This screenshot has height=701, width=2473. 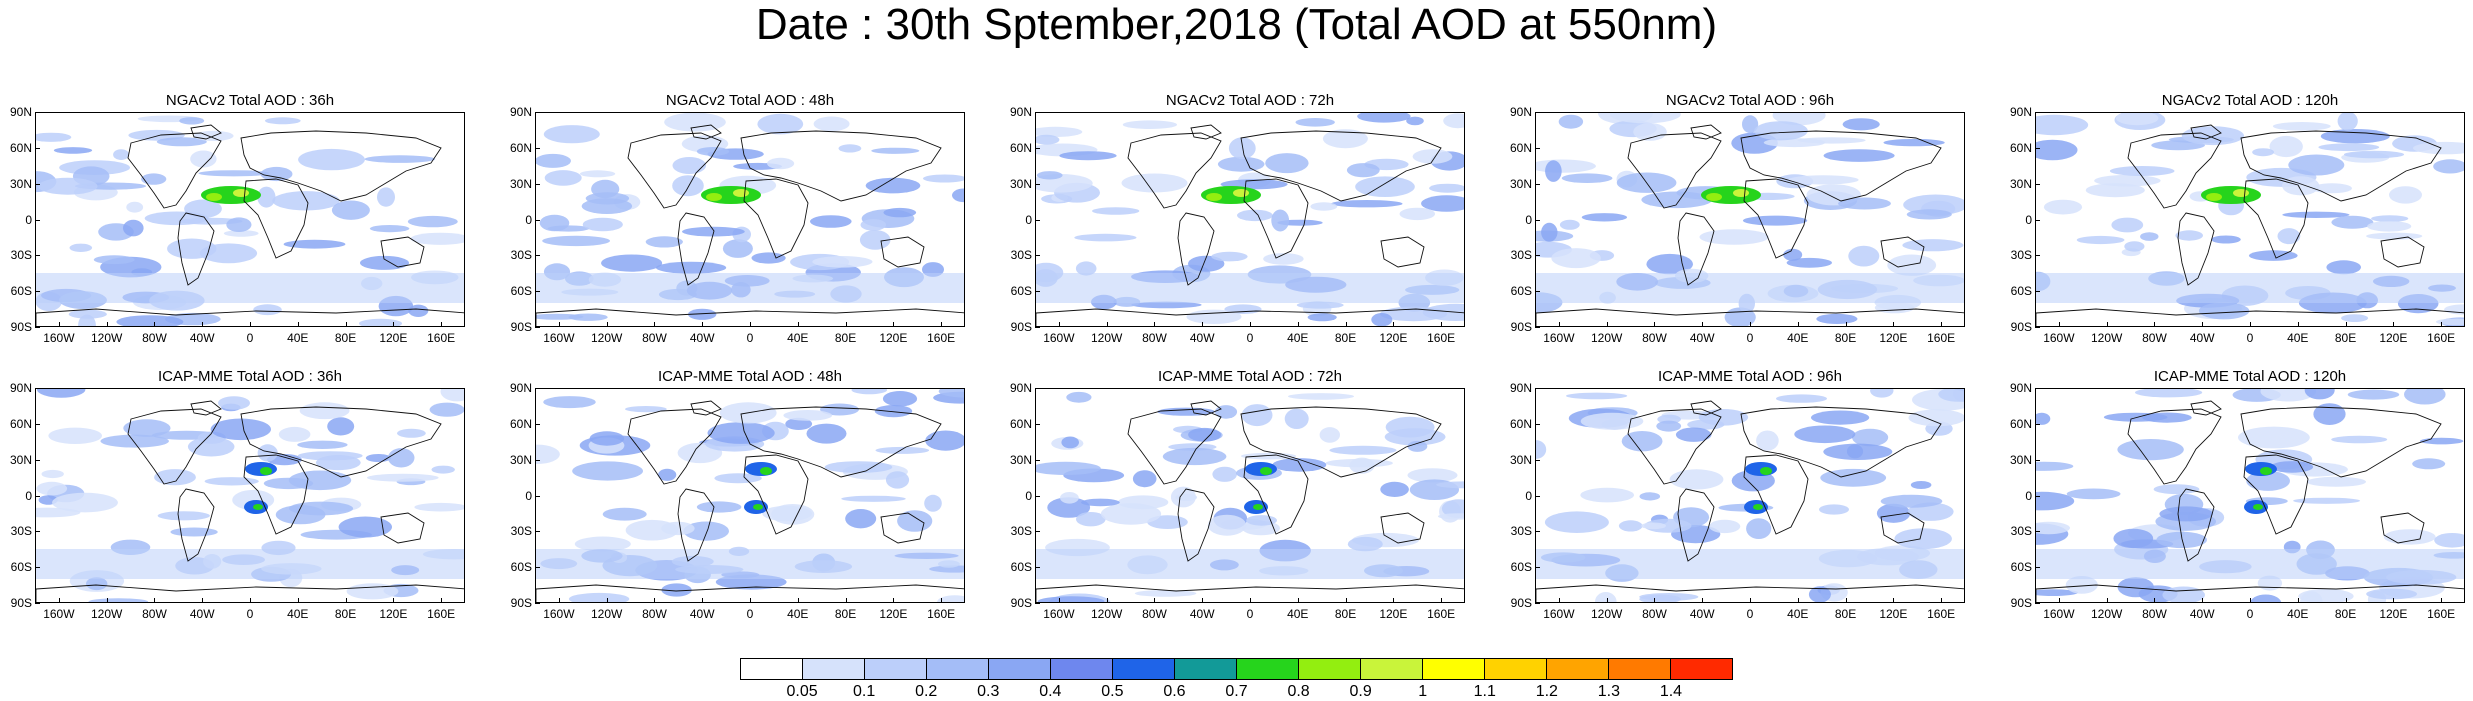 I want to click on colorbar-label: 1, so click(x=1423, y=691).